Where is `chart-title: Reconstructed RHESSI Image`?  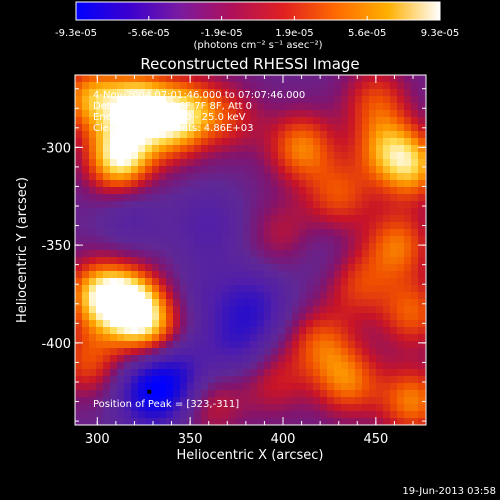 chart-title: Reconstructed RHESSI Image is located at coordinates (249, 64).